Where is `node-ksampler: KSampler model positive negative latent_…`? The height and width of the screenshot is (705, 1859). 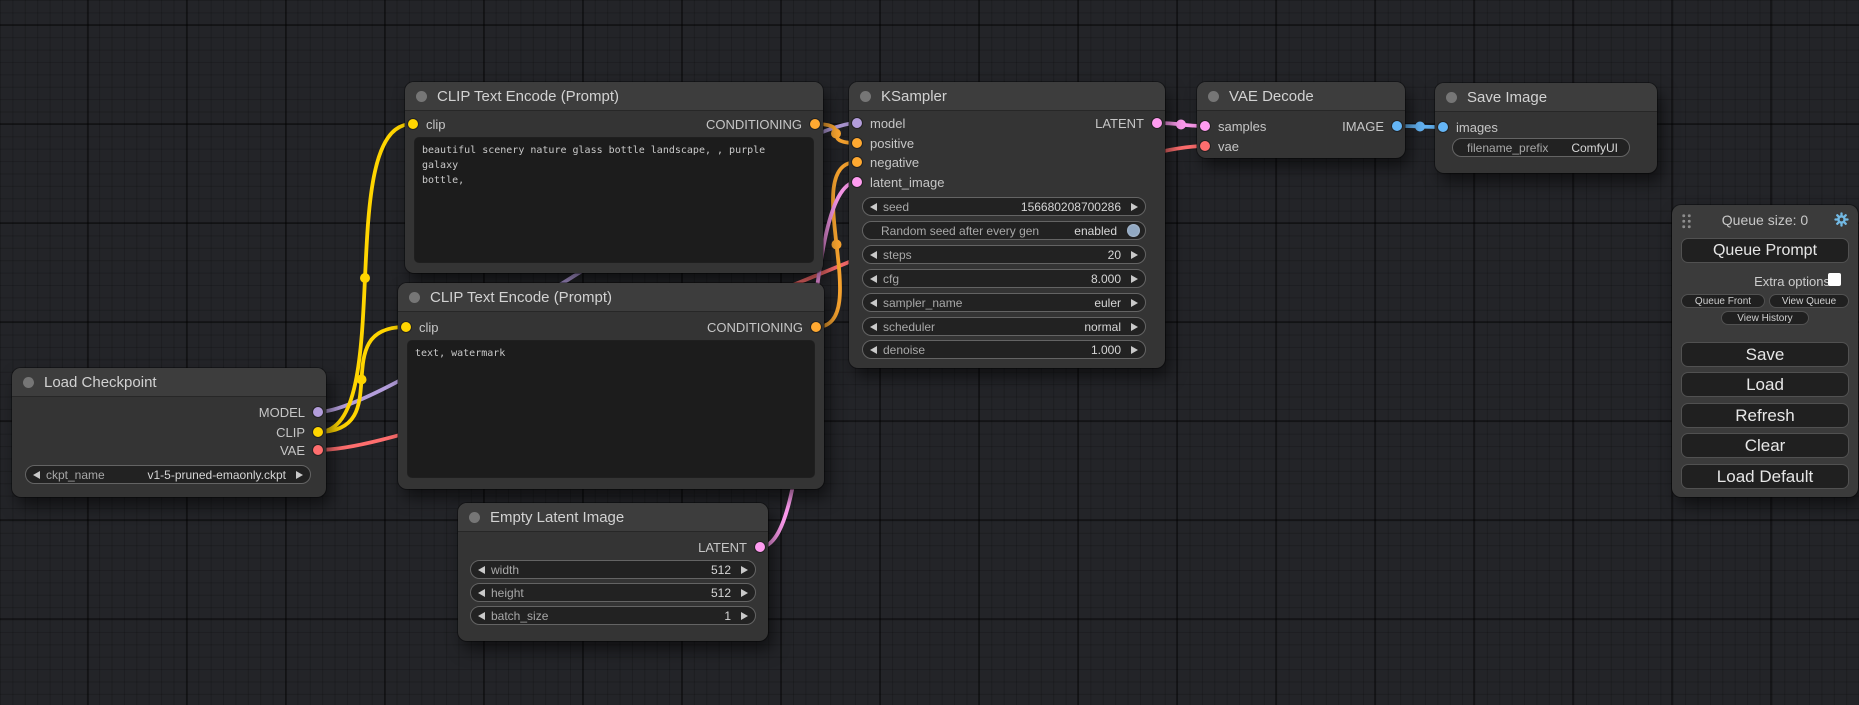
node-ksampler: KSampler model positive negative latent_… is located at coordinates (1007, 225).